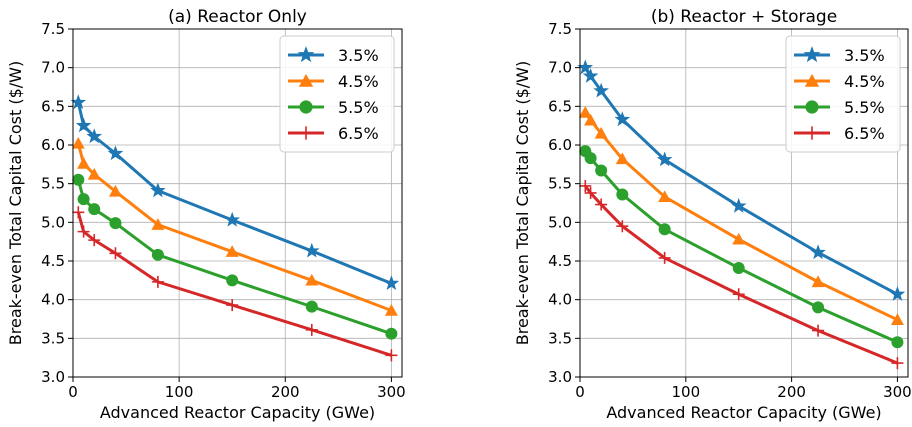 Image resolution: width=912 pixels, height=427 pixels. I want to click on chart-title: (a) Reactor Only, so click(237, 17).